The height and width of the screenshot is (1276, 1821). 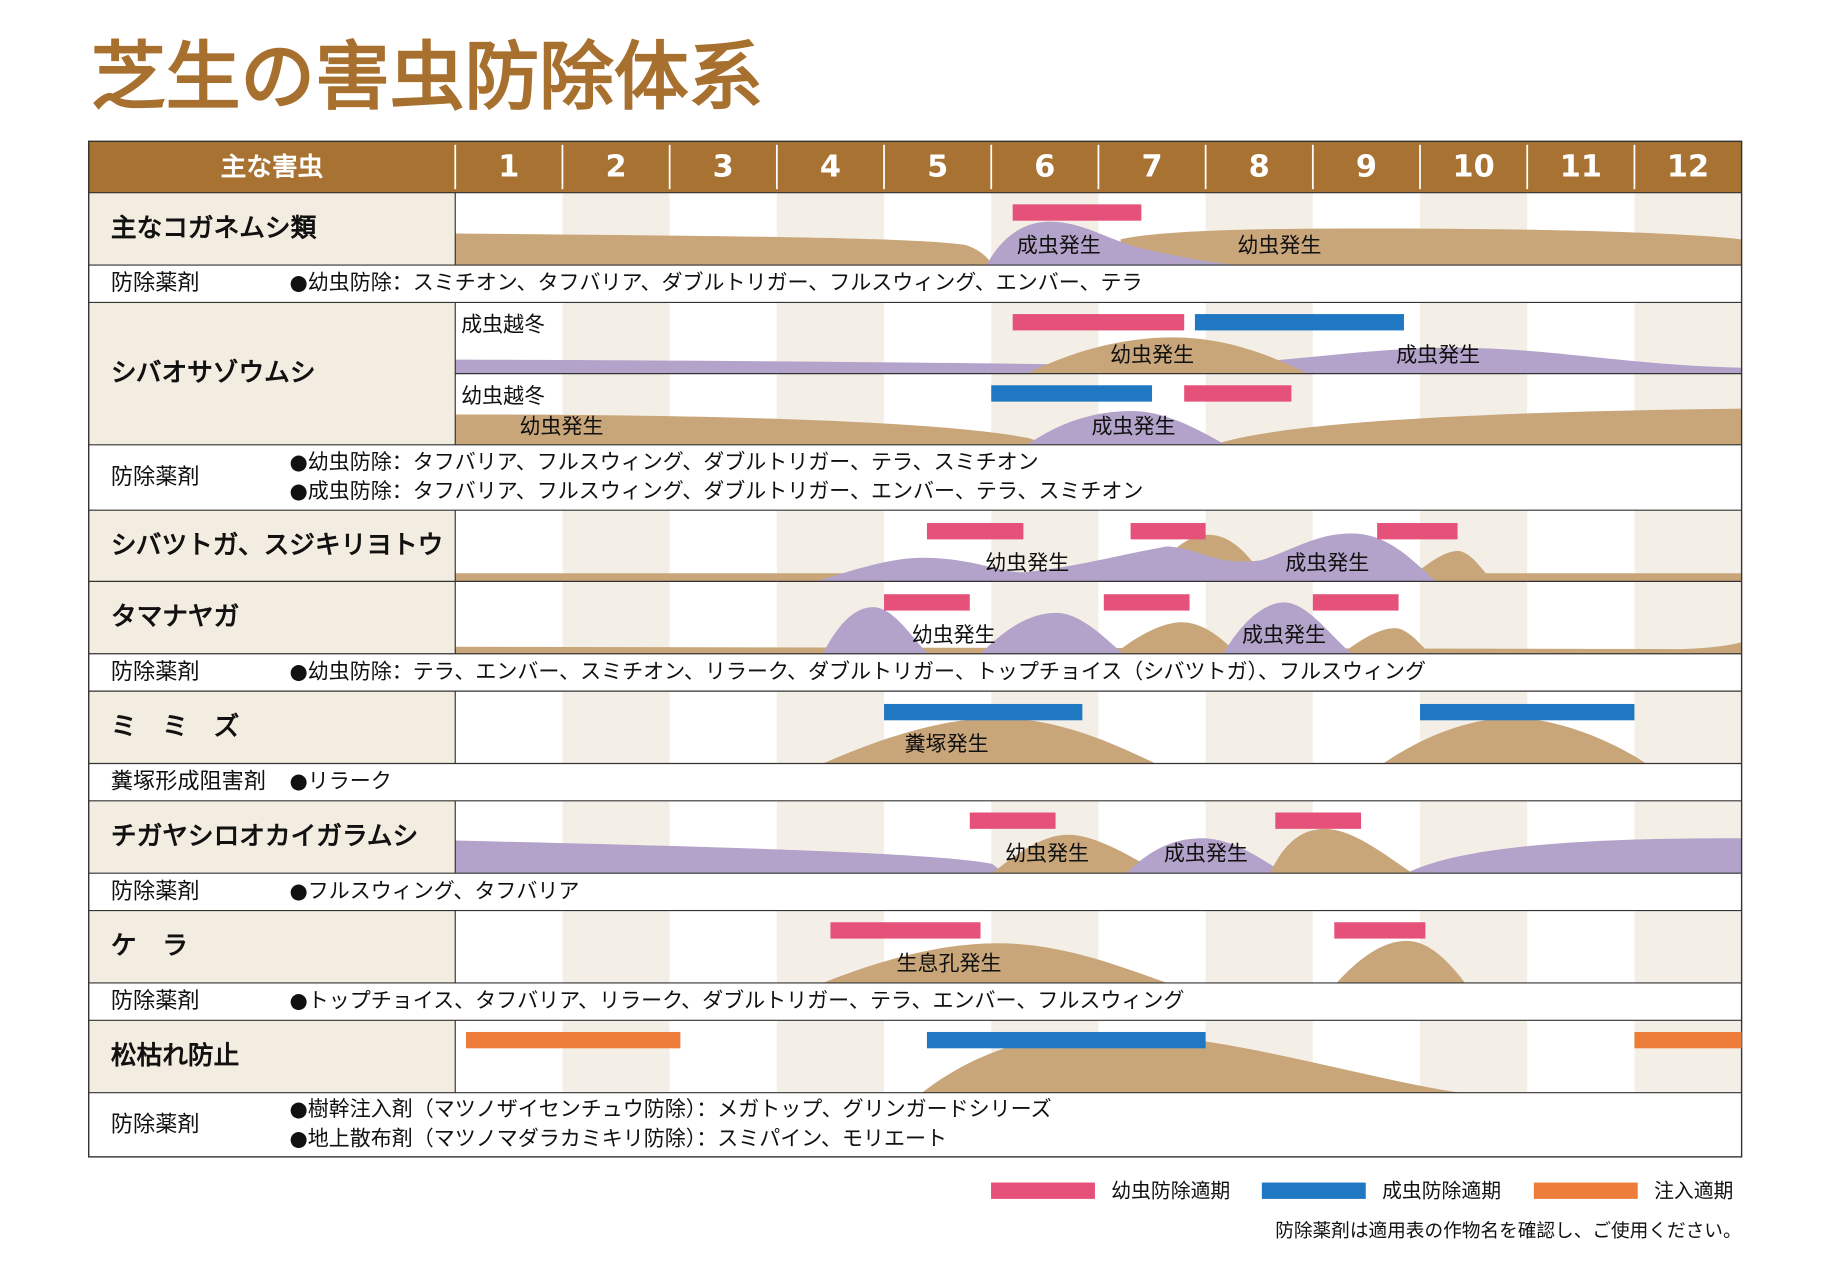 I want to click on drug-line: ●樹幹注入剤（マツノザイセンチュウ防除）：メガトップ、グリンガードシリーズ, so click(x=670, y=1108).